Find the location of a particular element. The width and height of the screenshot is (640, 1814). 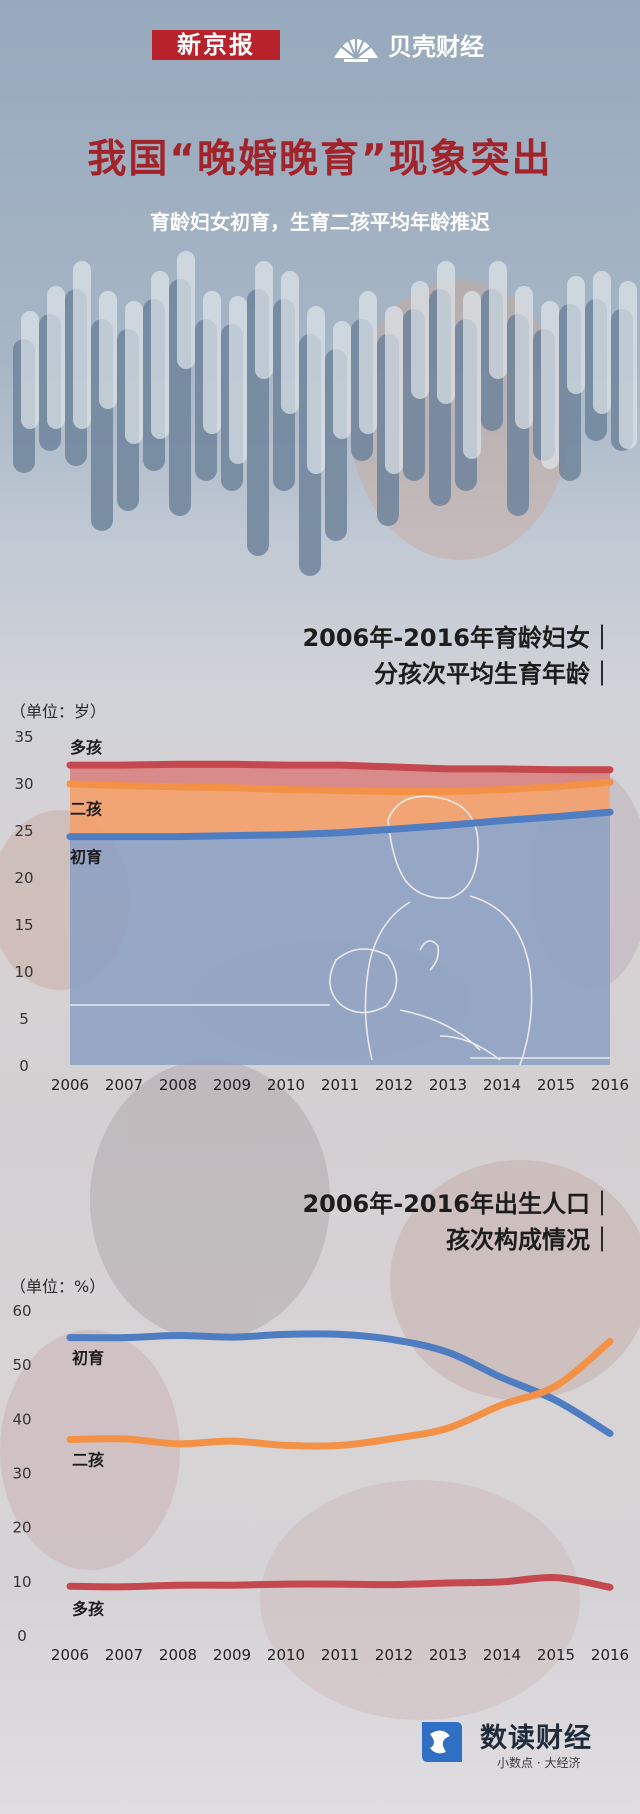

area-second-child is located at coordinates (340, 809).